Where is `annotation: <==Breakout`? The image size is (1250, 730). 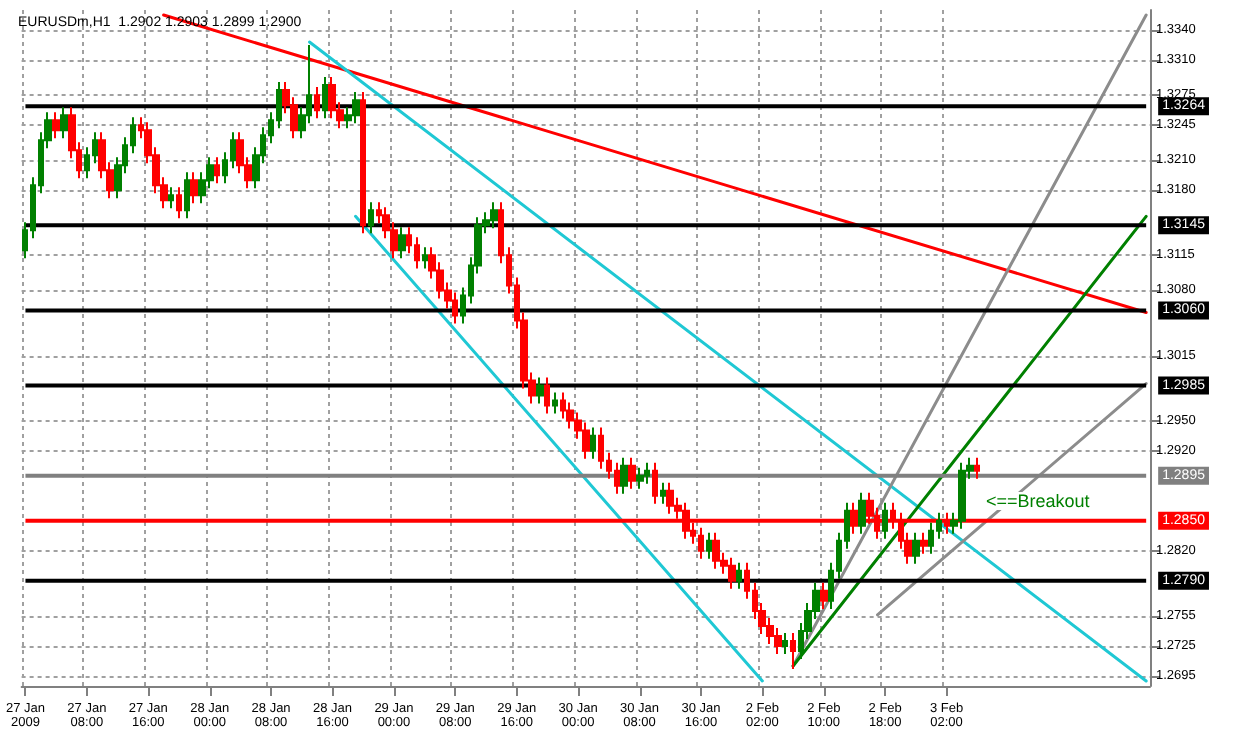 annotation: <==Breakout is located at coordinates (1038, 501).